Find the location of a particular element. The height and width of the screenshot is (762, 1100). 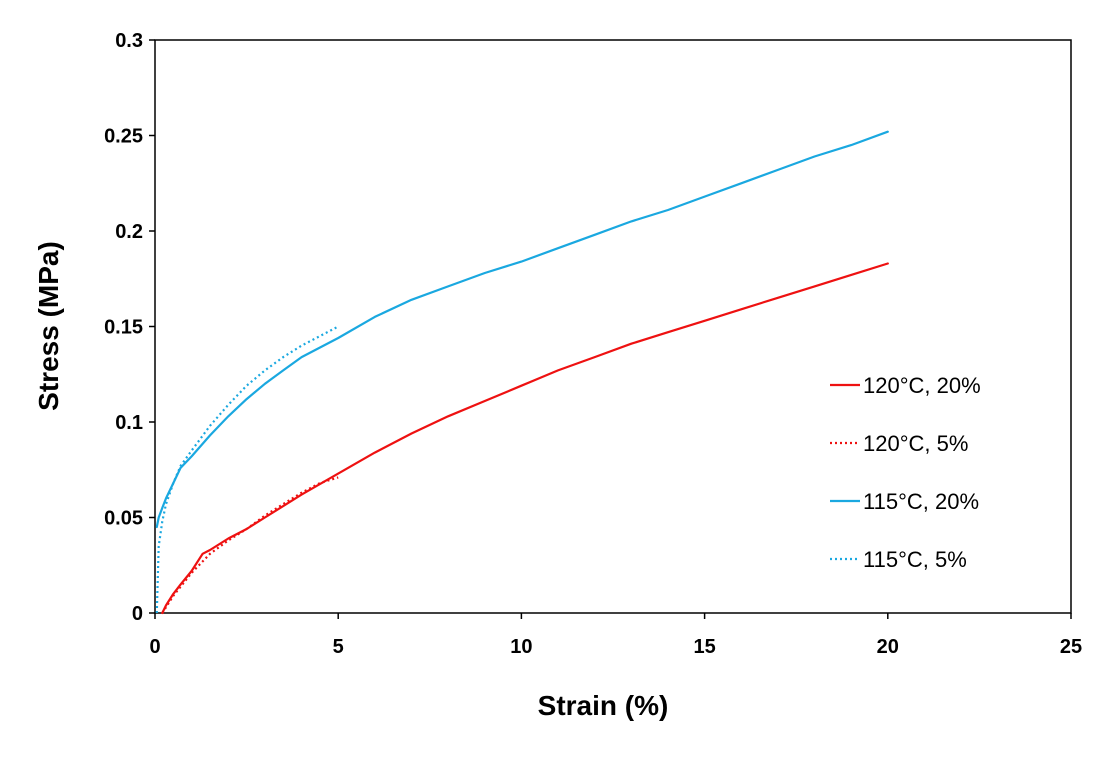

x-tick-label: 15 is located at coordinates (704, 647).